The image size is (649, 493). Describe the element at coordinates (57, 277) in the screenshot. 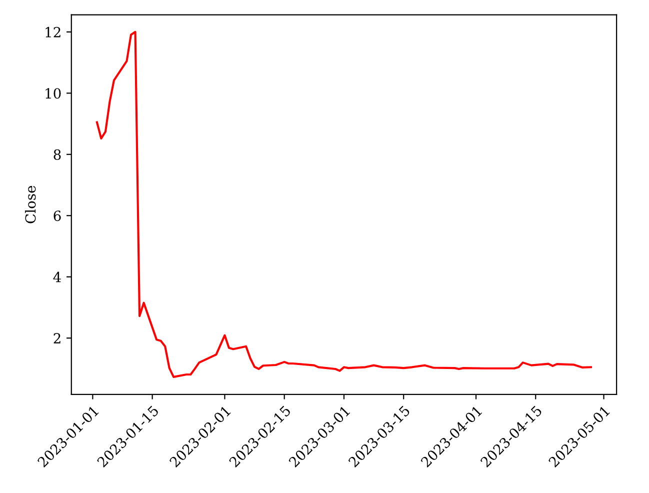

I see `y-tick-label: 4` at that location.